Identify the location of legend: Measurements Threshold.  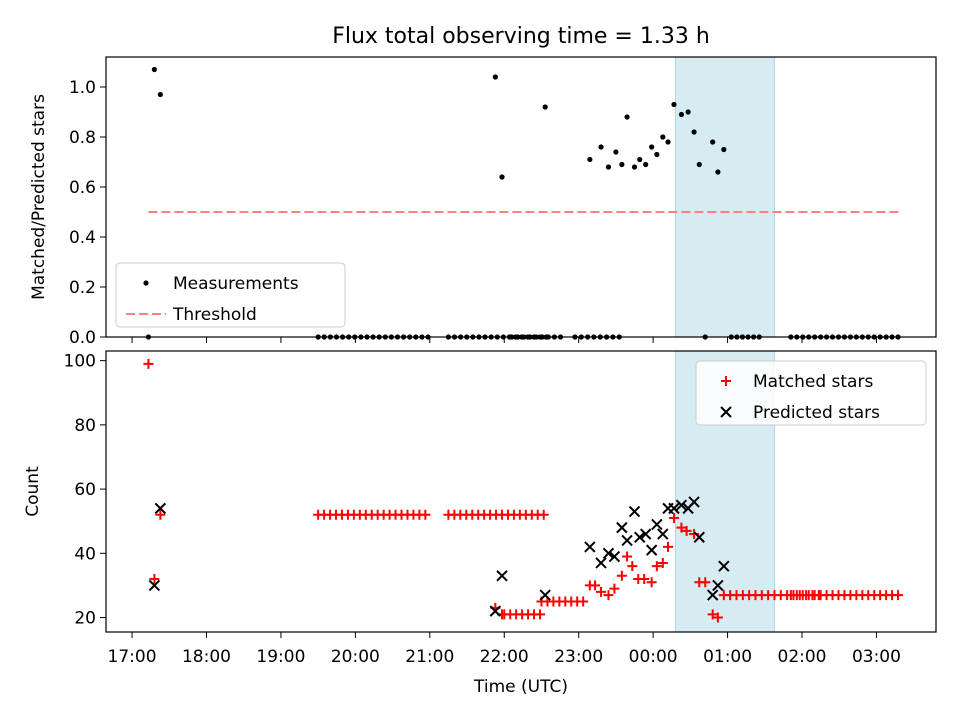
(230, 295).